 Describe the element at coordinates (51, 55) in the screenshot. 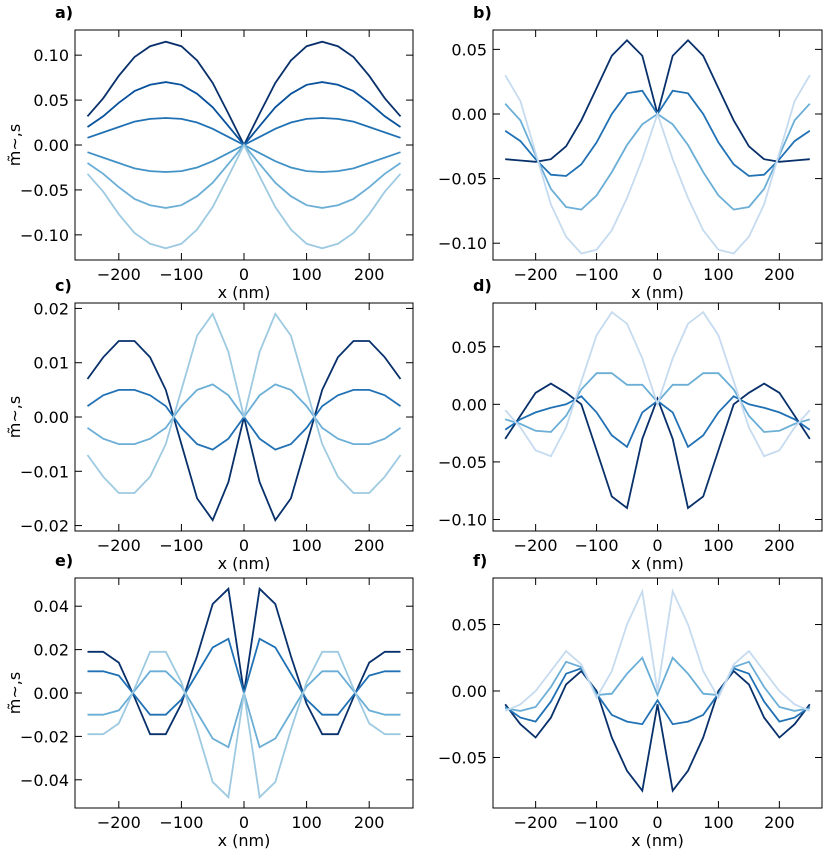

I see `y-tick-label: 0.10` at that location.